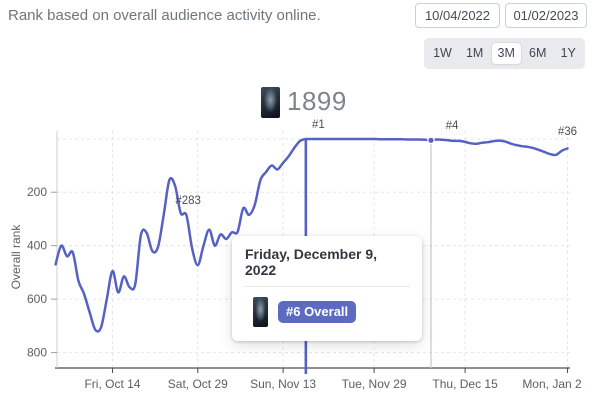 This screenshot has width=602, height=415. I want to click on tooltip-rank-badge: #6 Overall, so click(317, 312).